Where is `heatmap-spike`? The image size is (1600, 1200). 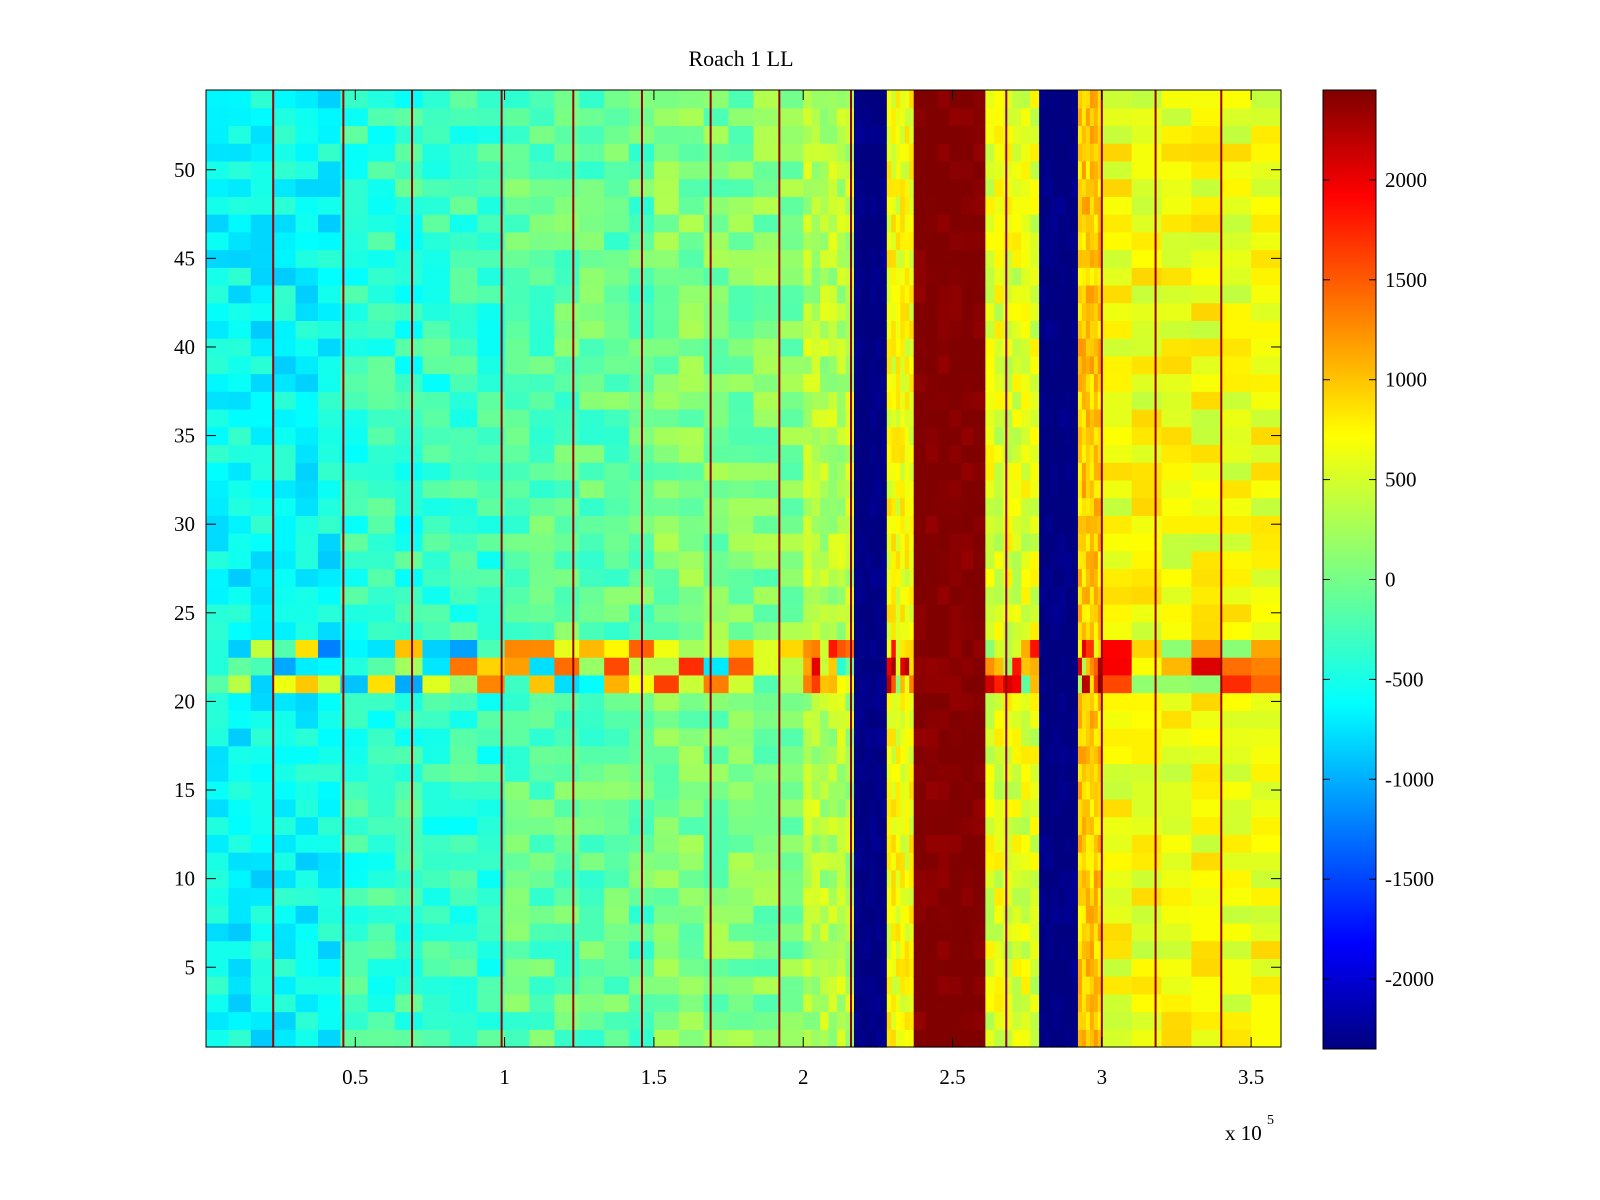 heatmap-spike is located at coordinates (779, 568).